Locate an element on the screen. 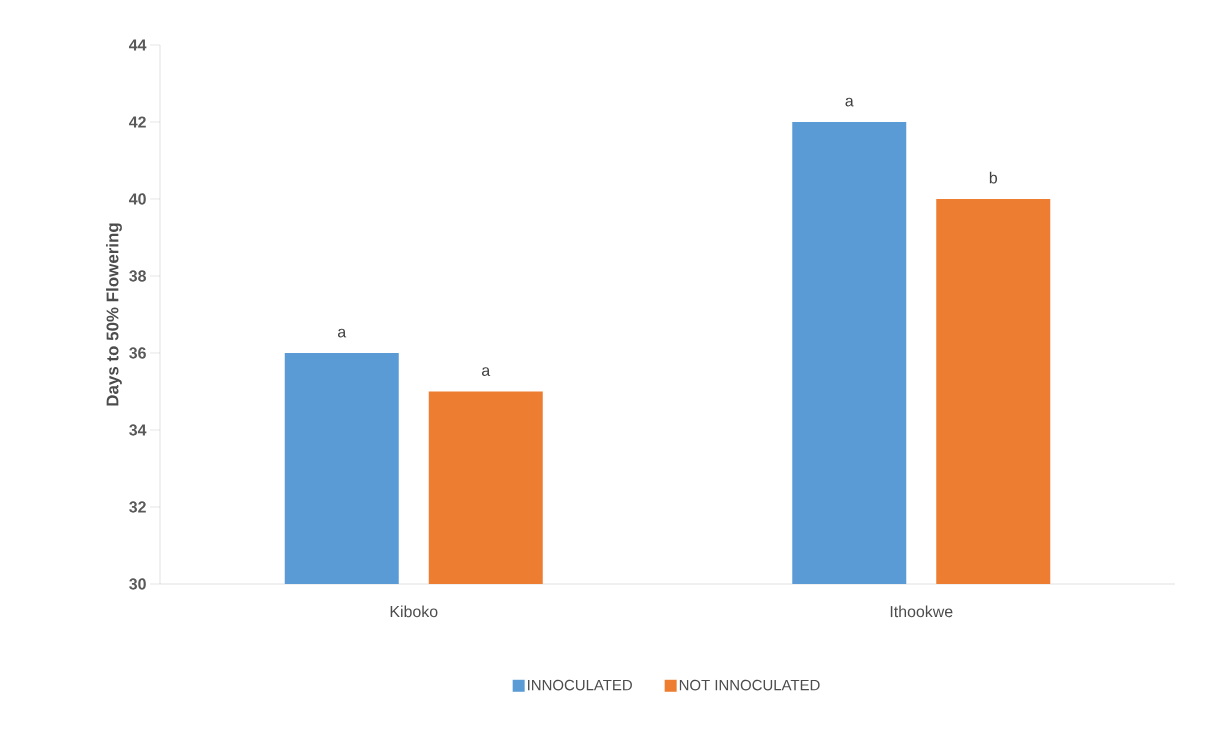 The width and height of the screenshot is (1205, 736). y-tick-label: 34 is located at coordinates (138, 430).